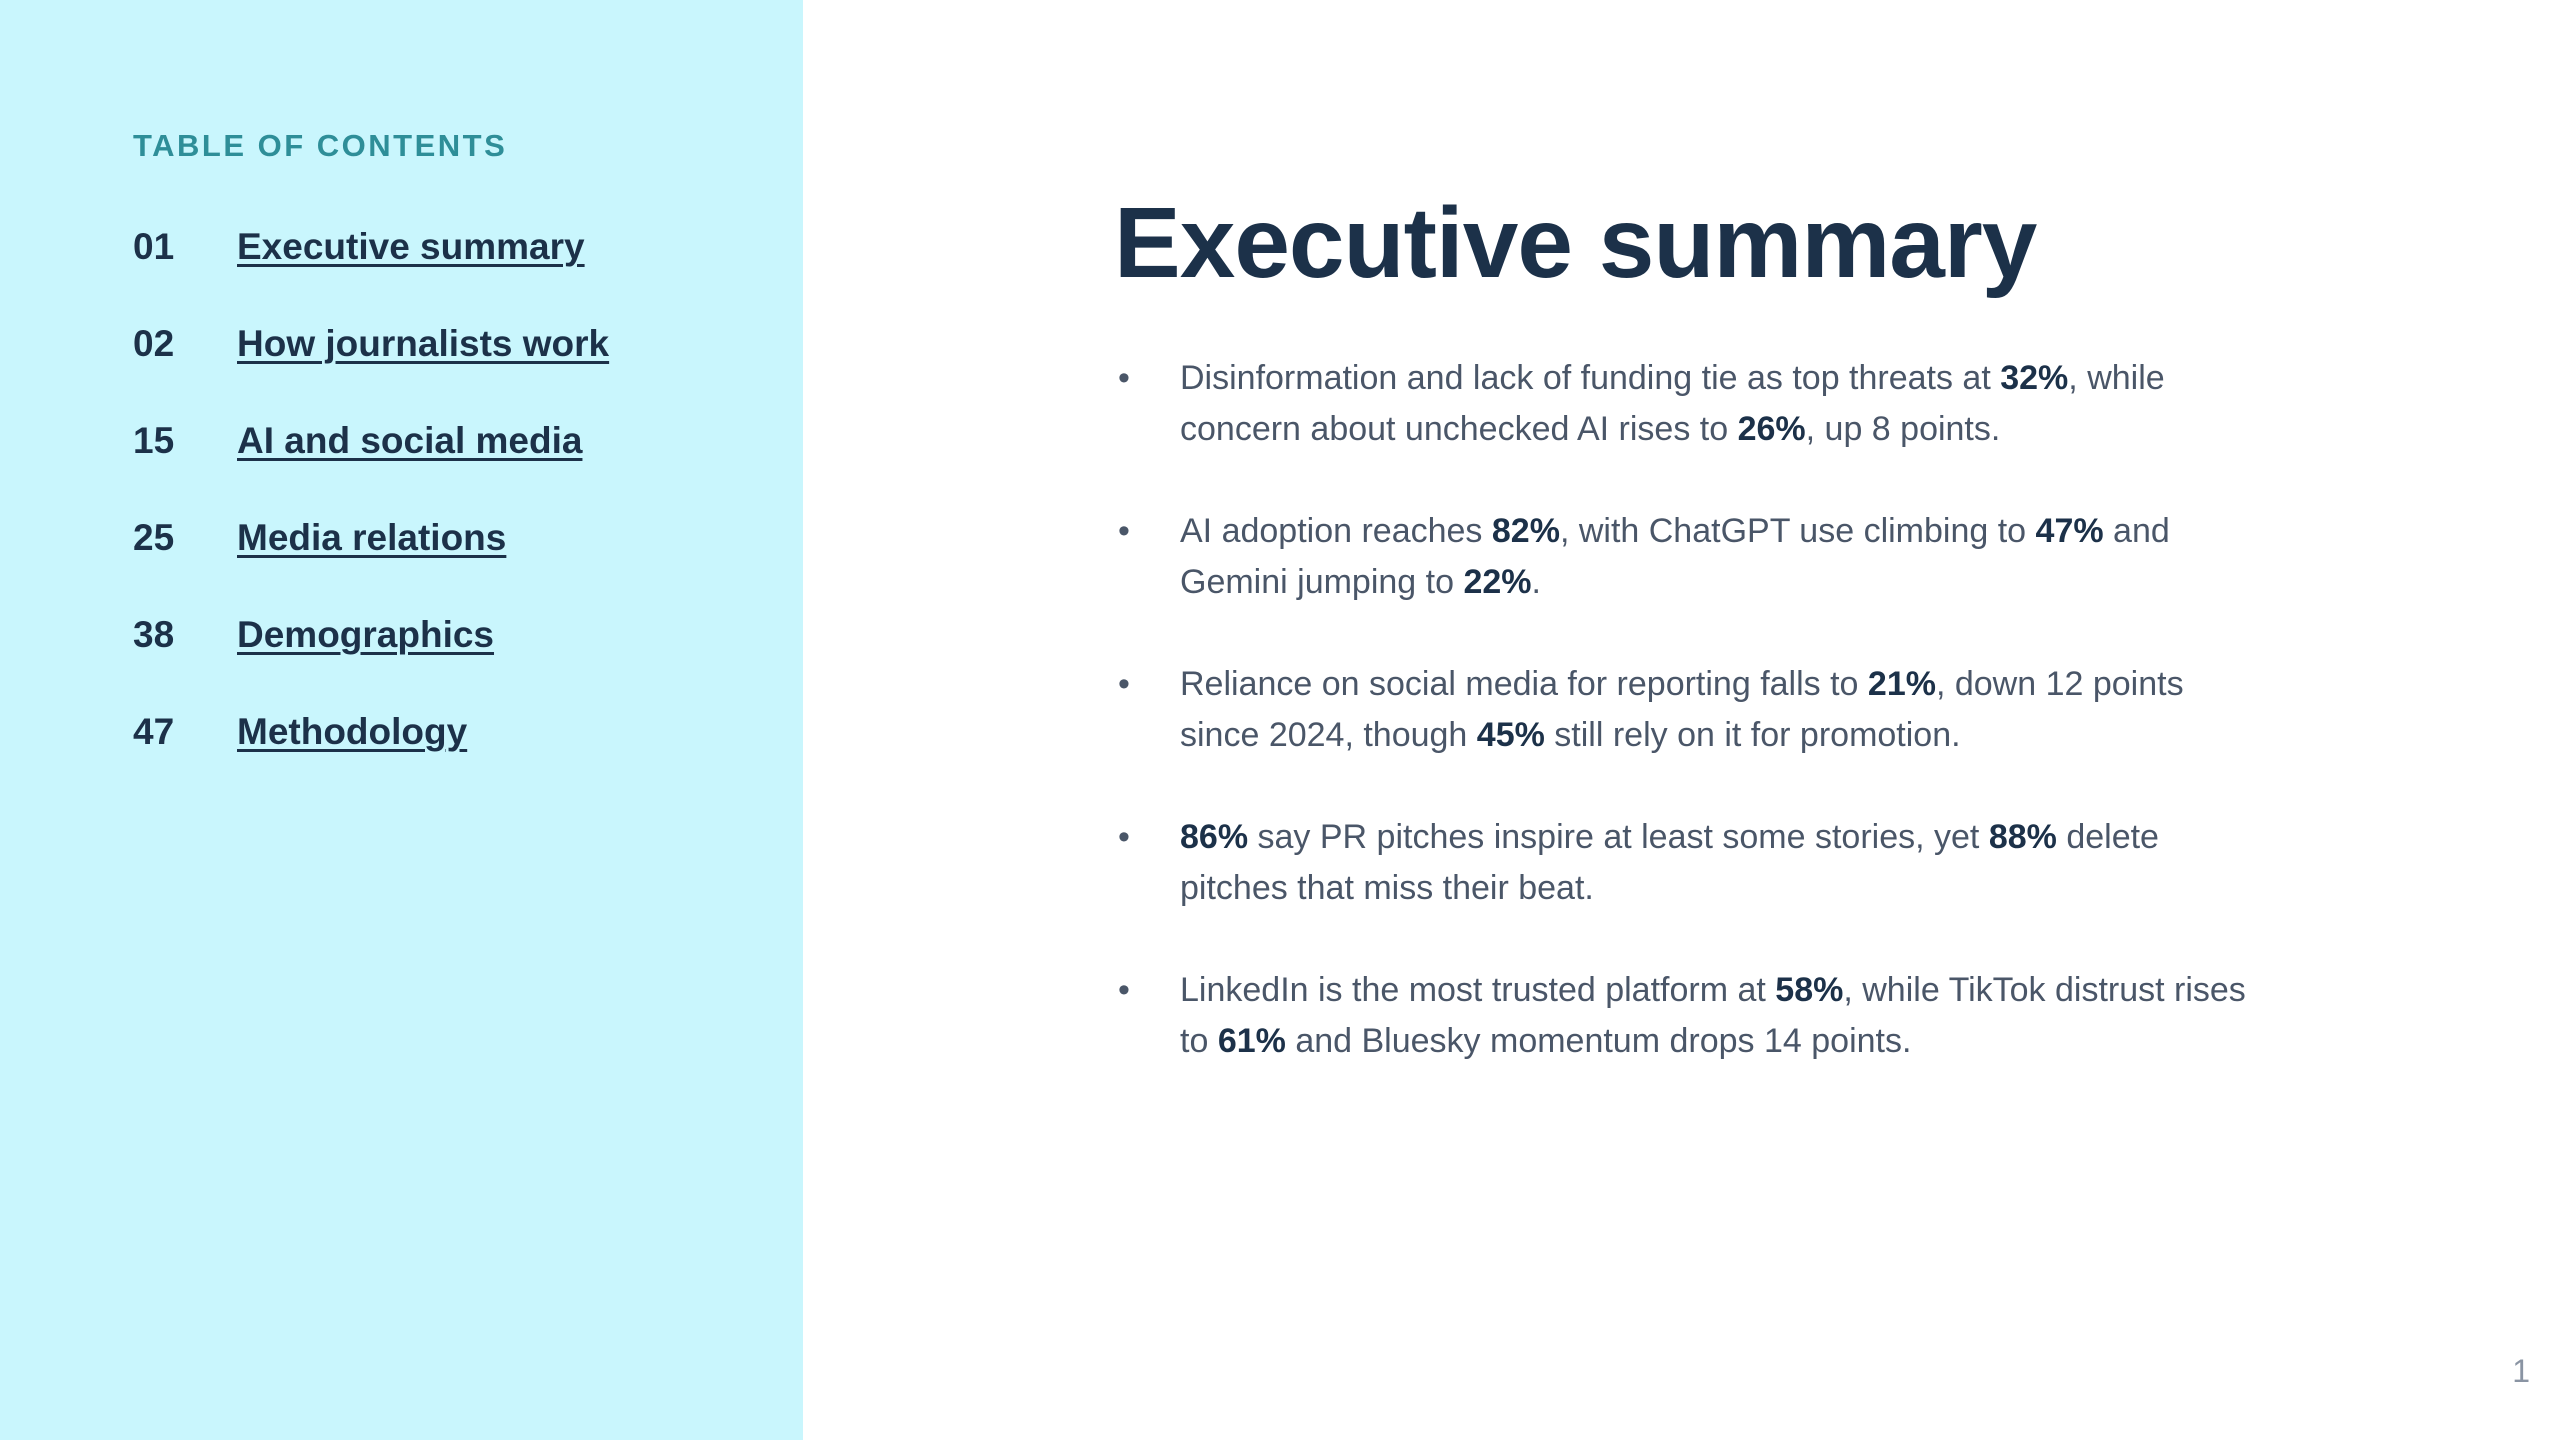 Image resolution: width=2560 pixels, height=1440 pixels. I want to click on toc-link-how-journalists-work: How journalists work, so click(423, 343).